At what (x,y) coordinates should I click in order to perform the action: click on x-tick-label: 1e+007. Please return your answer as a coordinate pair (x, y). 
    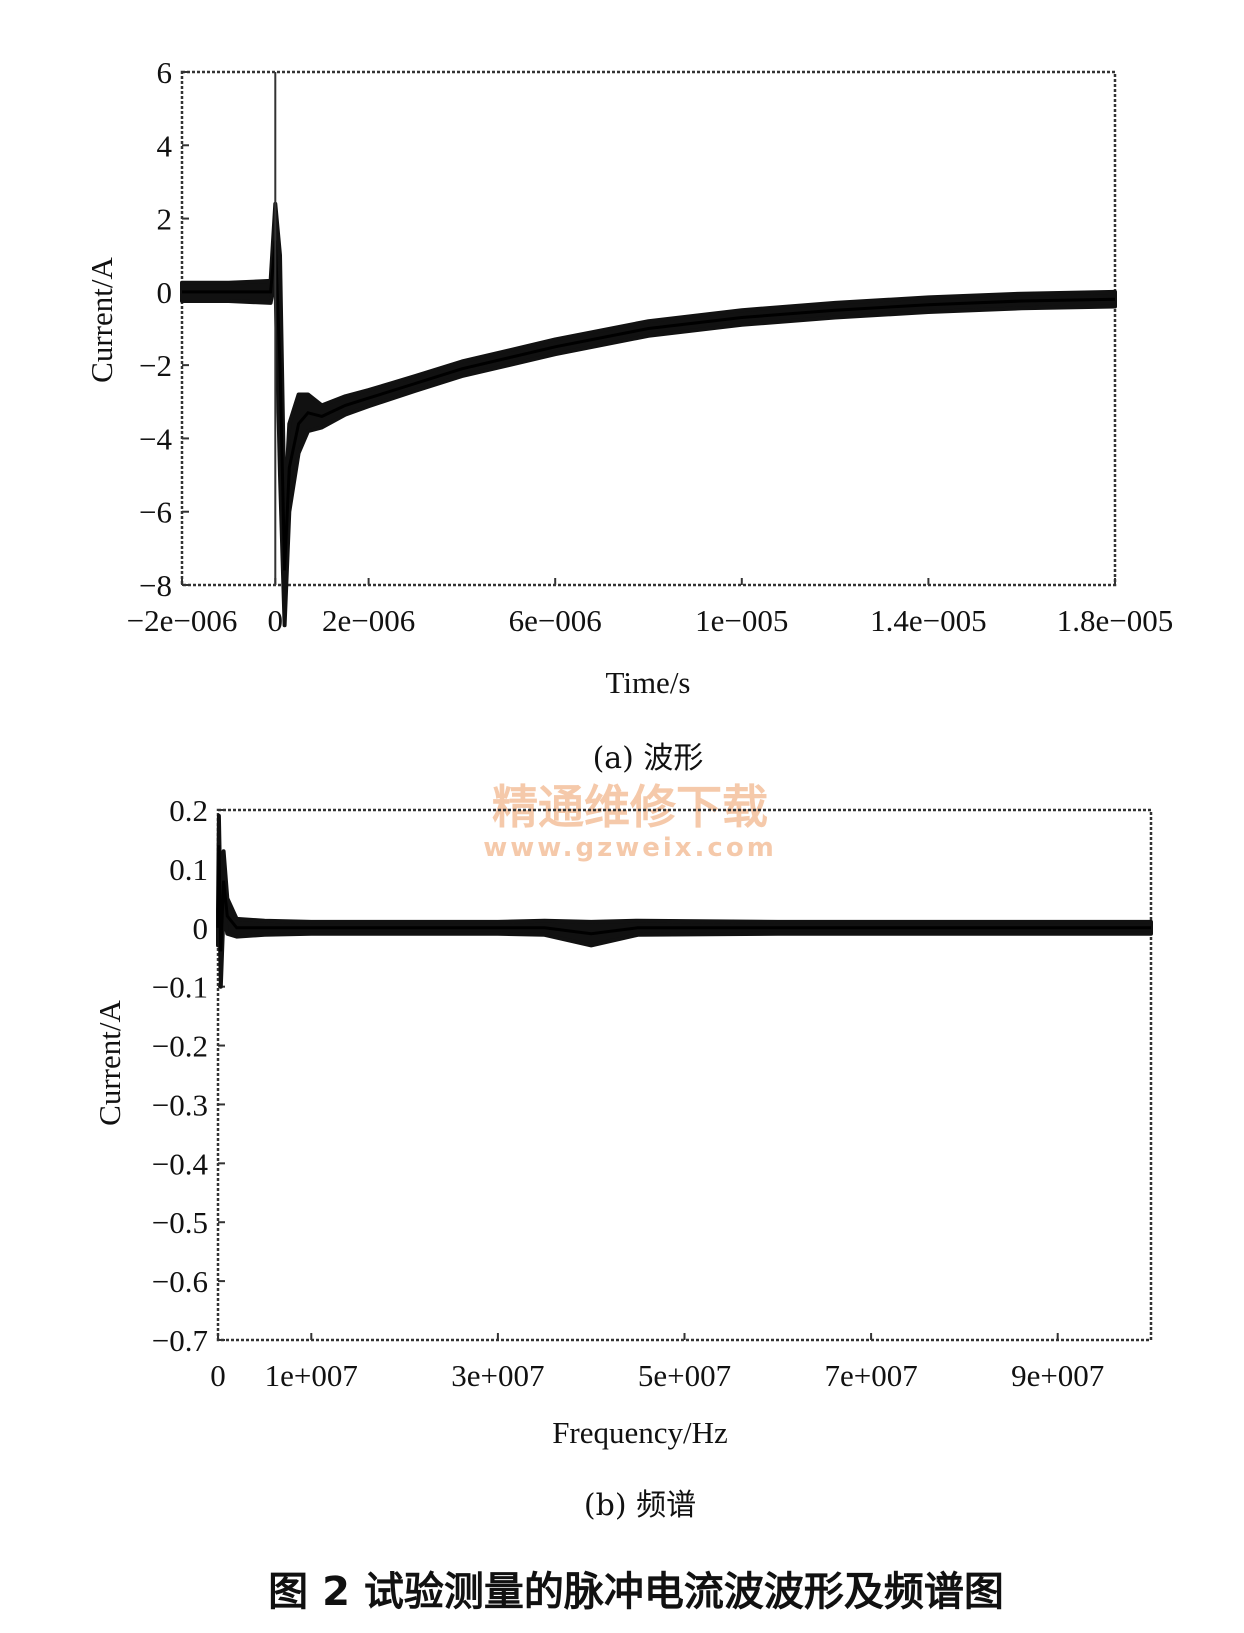
    Looking at the image, I should click on (311, 1375).